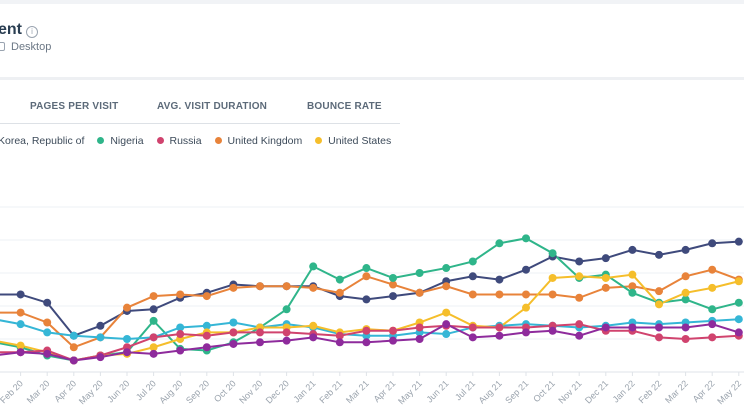  Describe the element at coordinates (179, 141) in the screenshot. I see `legend-item-russia: Russia` at that location.